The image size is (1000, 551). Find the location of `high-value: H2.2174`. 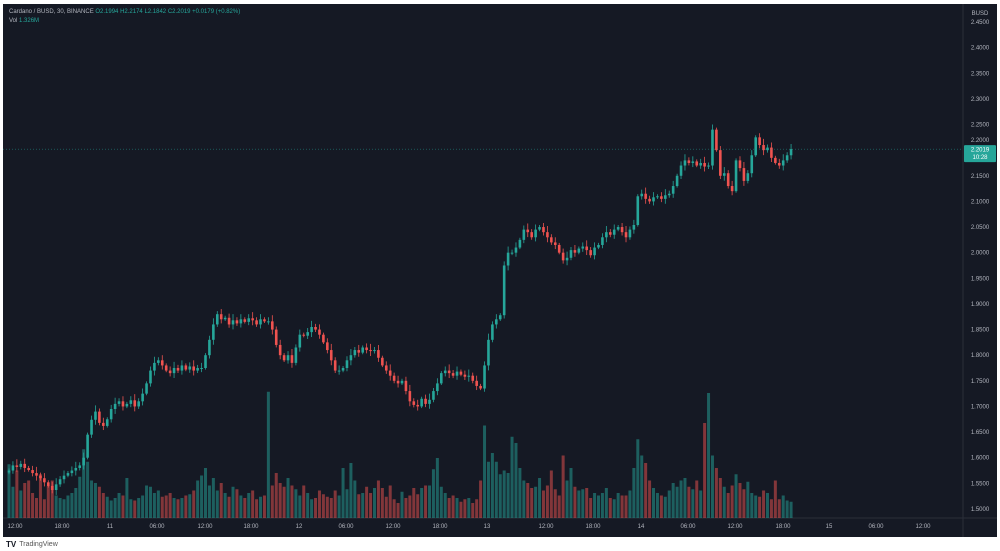

high-value: H2.2174 is located at coordinates (131, 12).